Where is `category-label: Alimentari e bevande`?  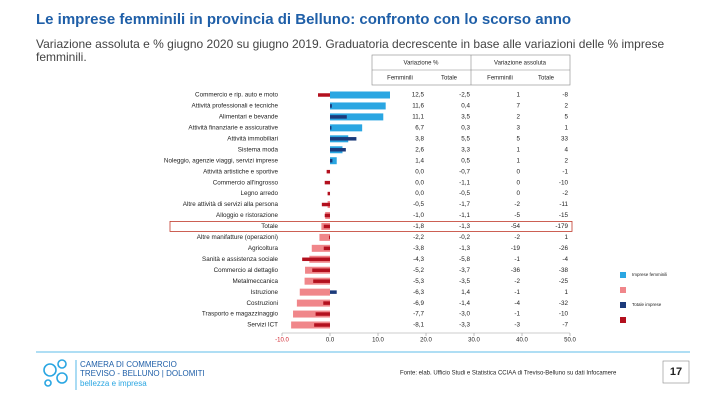 category-label: Alimentari e bevande is located at coordinates (249, 117).